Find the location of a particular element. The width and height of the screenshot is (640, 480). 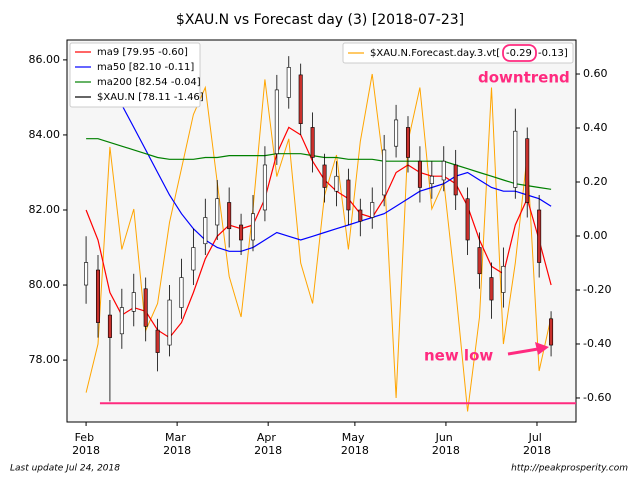

x-tick-label: Apr 2018 is located at coordinates (268, 444).